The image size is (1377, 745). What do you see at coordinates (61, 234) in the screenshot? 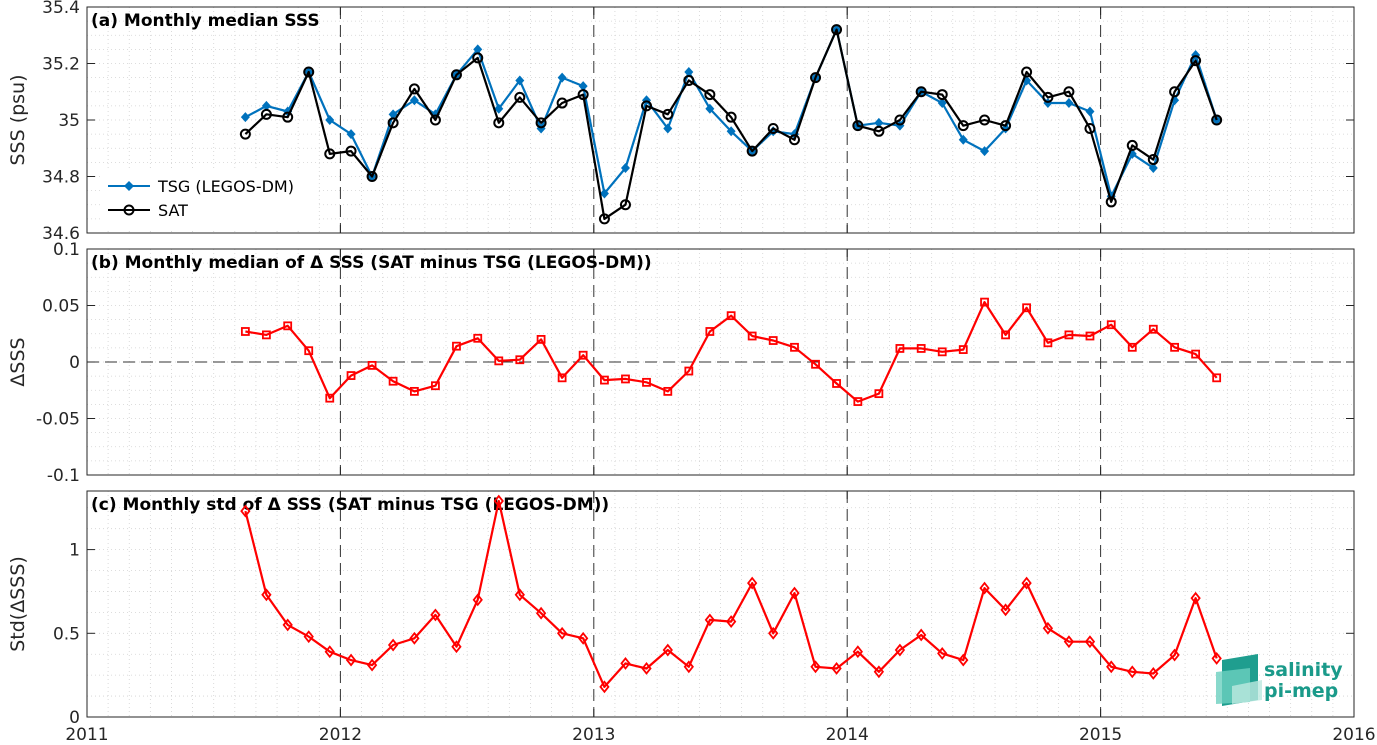
I see `y-tick-label: 34.6` at bounding box center [61, 234].